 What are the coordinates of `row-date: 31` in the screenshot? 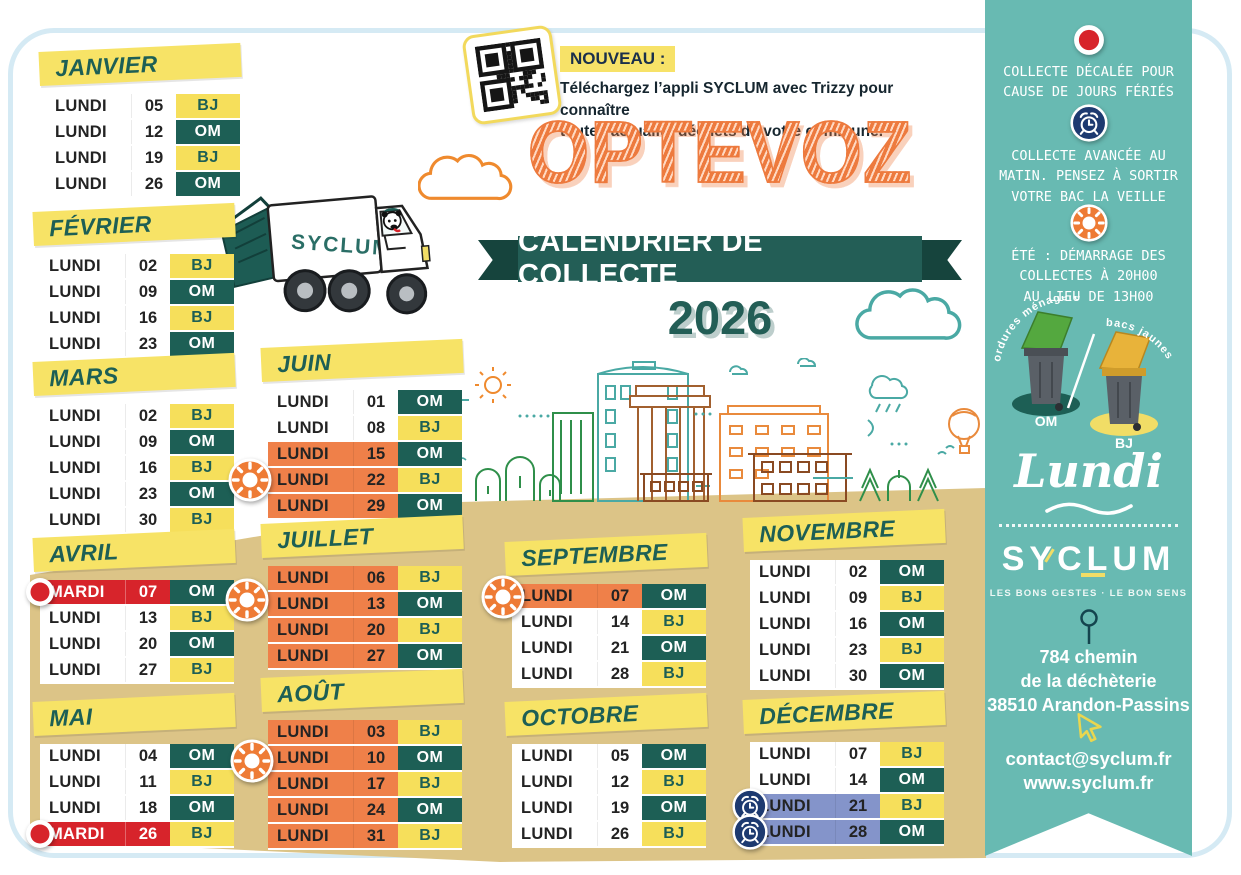 It's located at (376, 835).